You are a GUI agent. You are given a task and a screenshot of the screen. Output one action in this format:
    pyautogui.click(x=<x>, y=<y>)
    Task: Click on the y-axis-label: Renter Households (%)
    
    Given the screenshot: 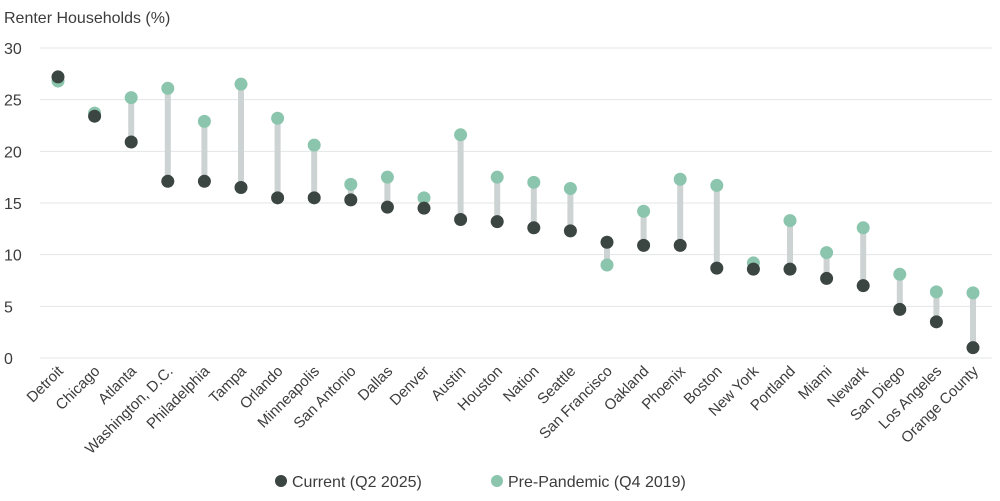 What is the action you would take?
    pyautogui.click(x=87, y=18)
    